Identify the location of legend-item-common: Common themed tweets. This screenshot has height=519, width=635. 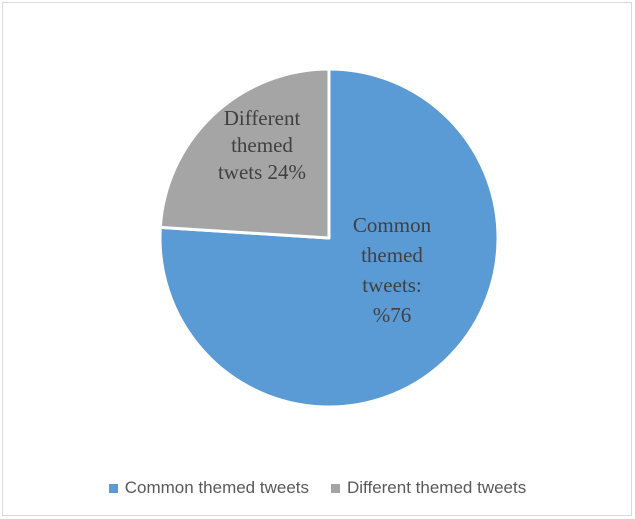
(208, 488).